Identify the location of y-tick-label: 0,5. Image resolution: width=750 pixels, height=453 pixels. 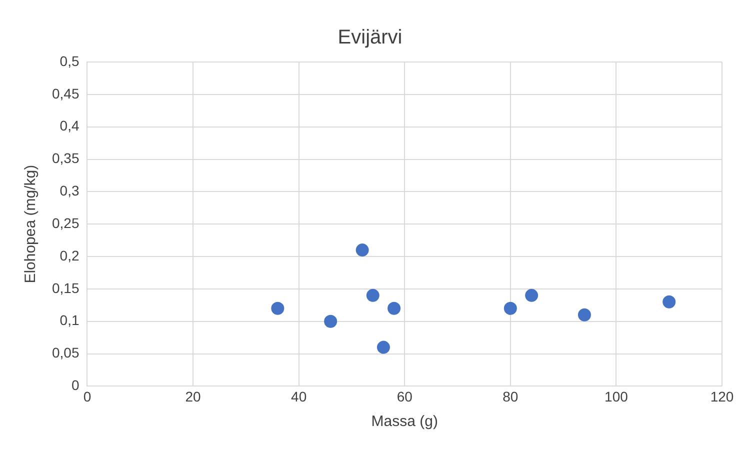
(70, 60).